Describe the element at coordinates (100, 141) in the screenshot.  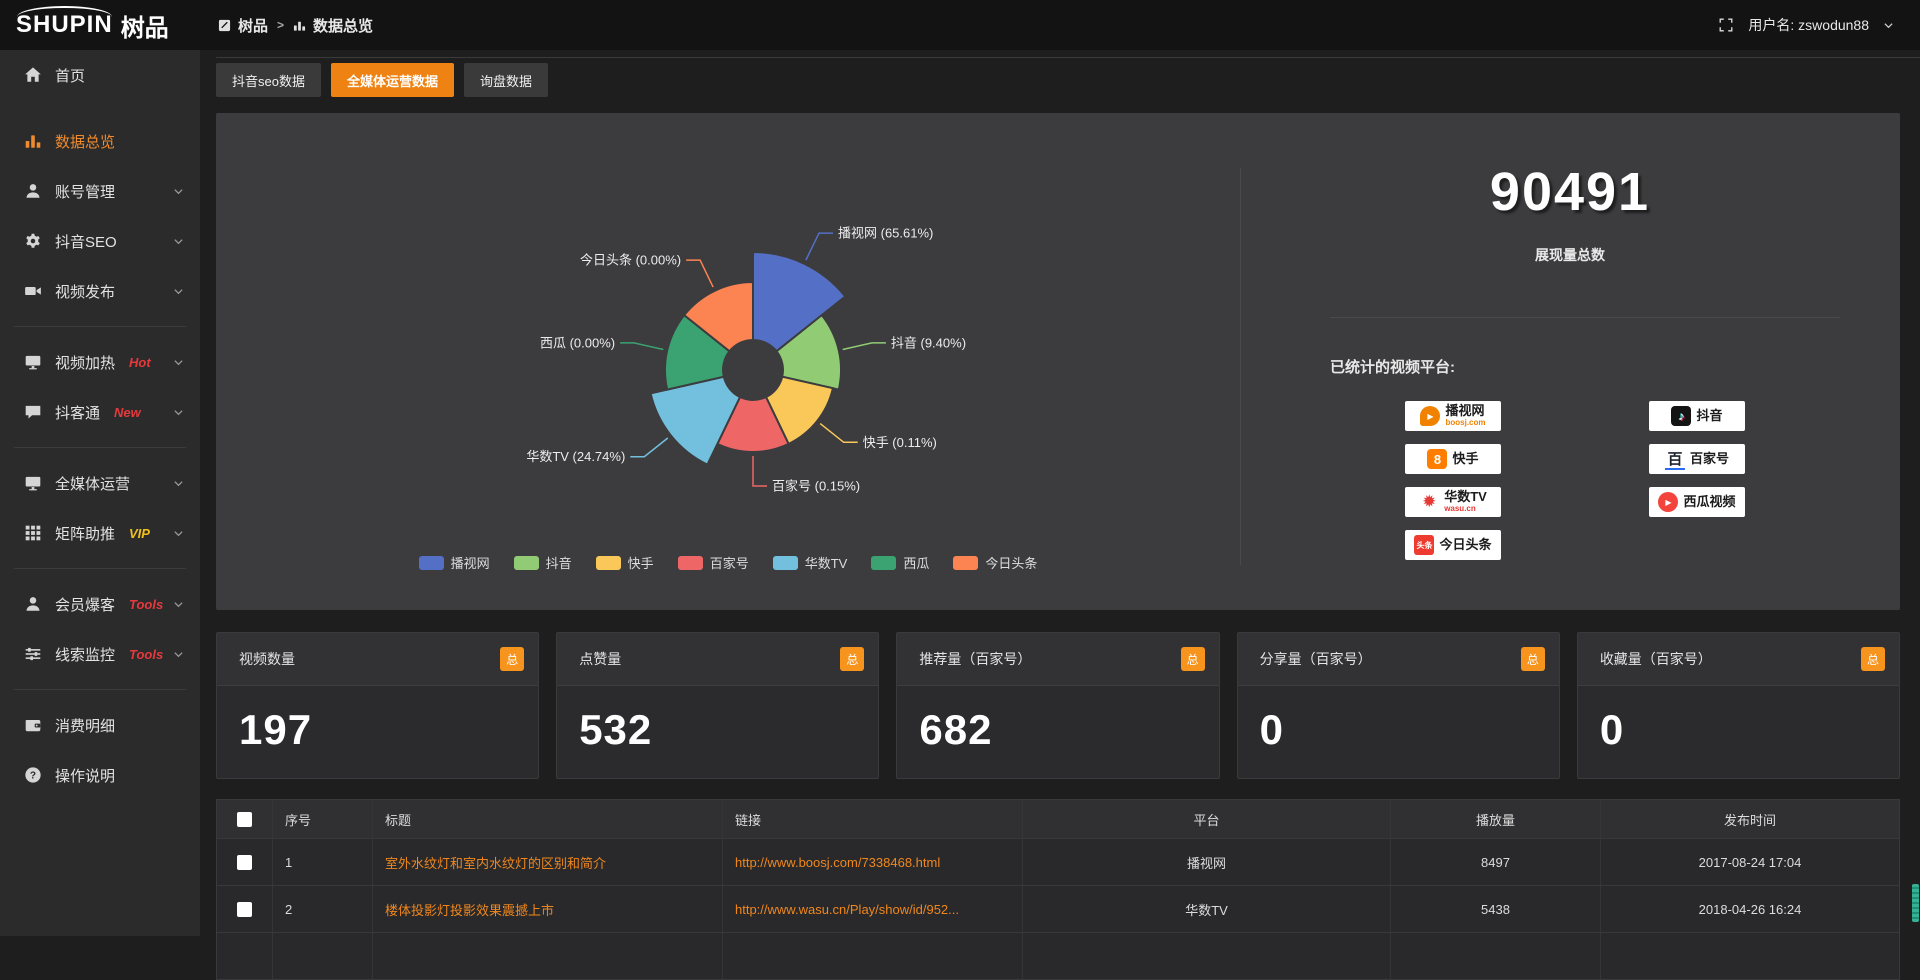
I see `sidebar-item-data-overview: 数据总览` at that location.